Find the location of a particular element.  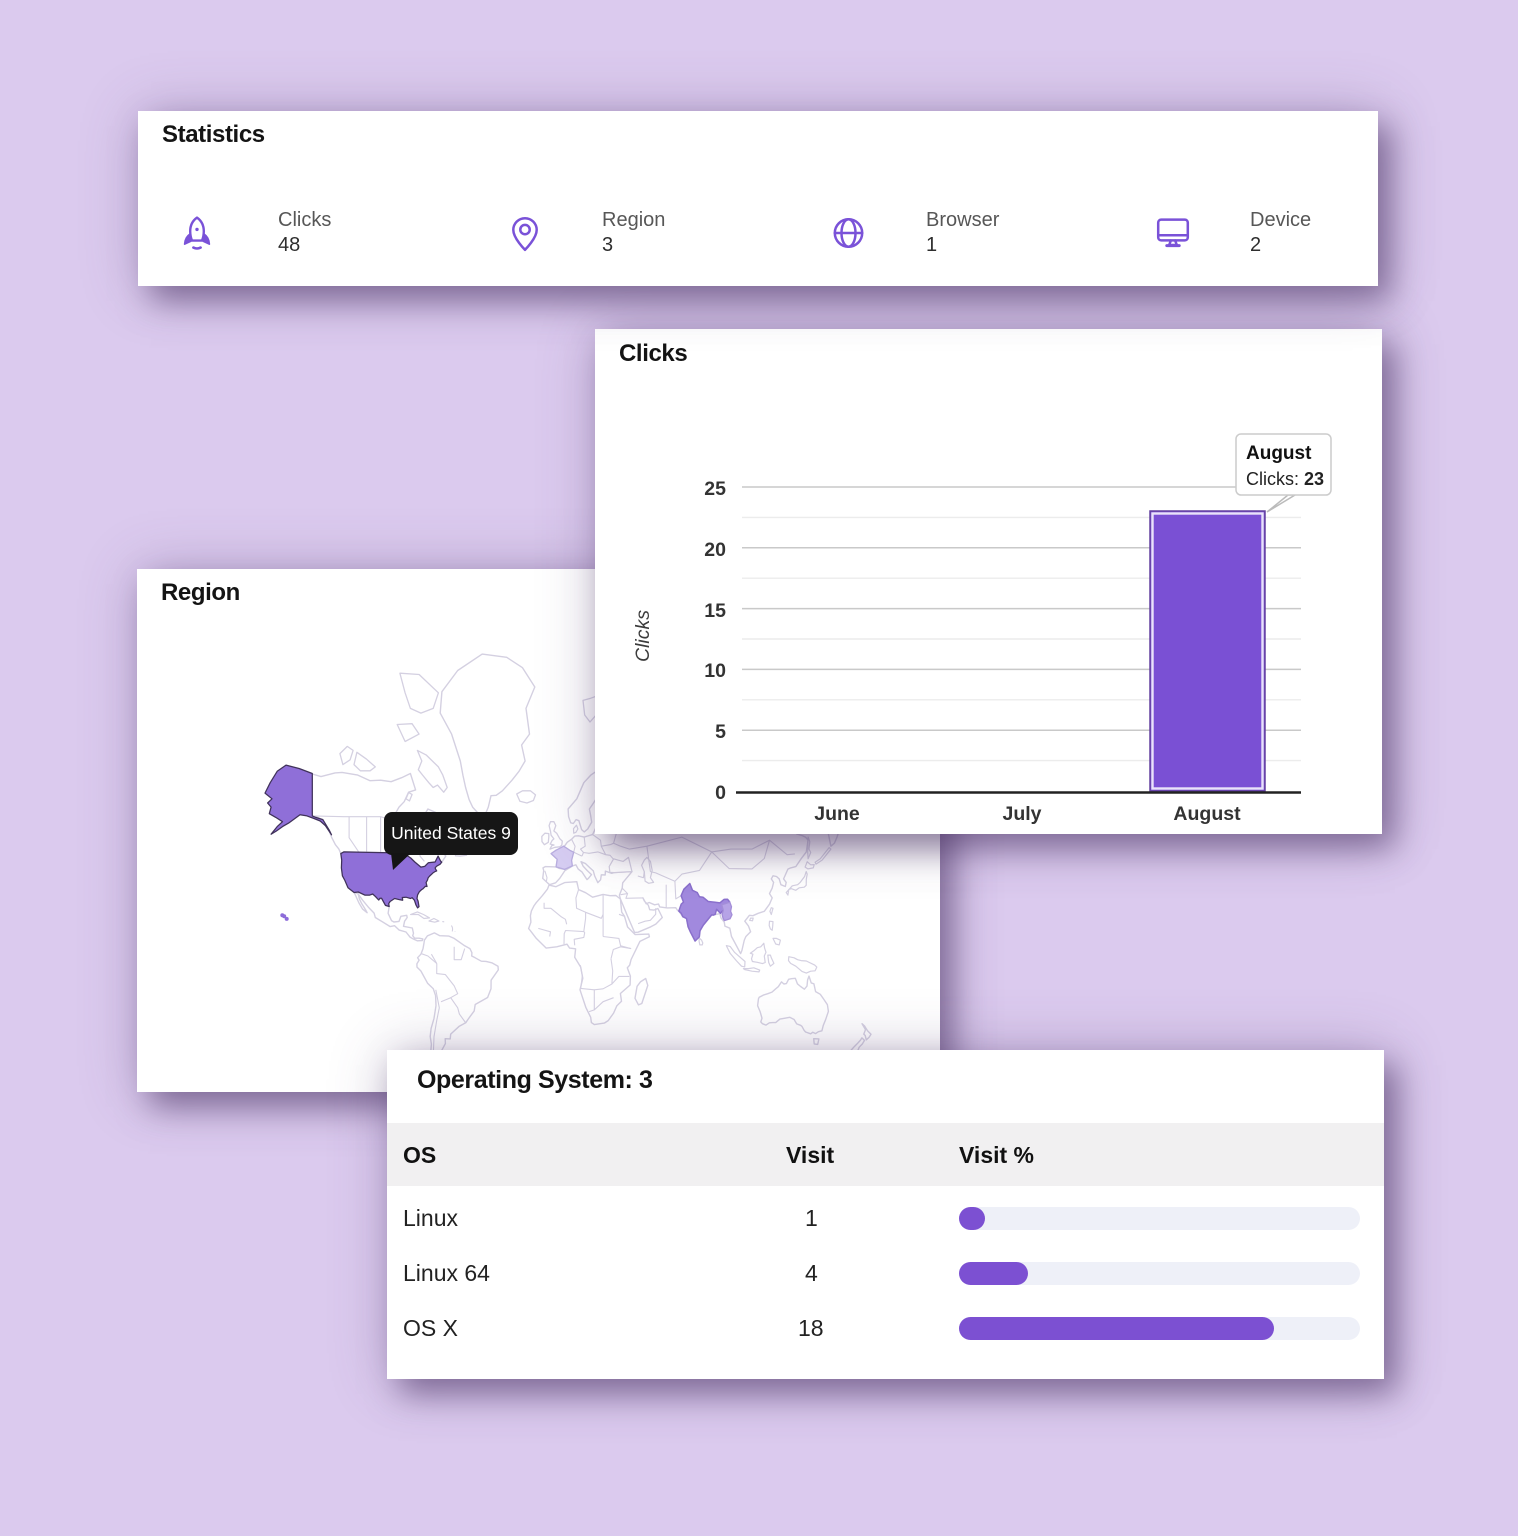

svg-text: Clicks is located at coordinates (643, 636).